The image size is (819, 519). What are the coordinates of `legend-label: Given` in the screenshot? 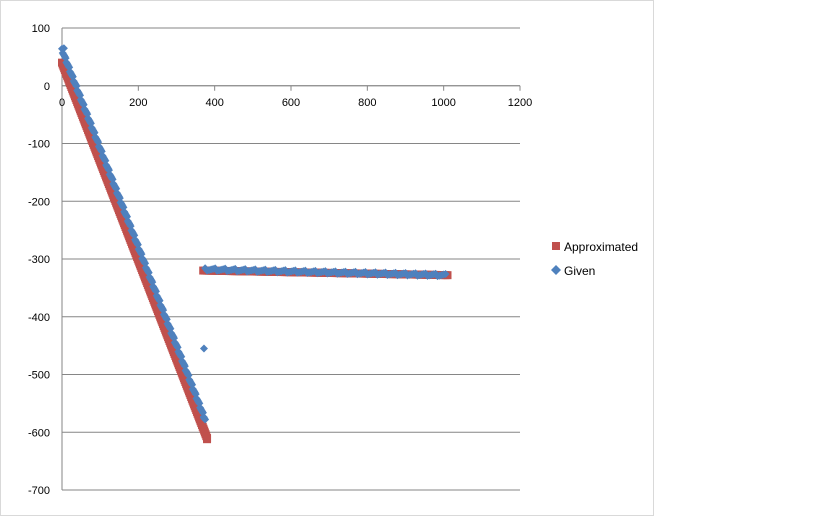 It's located at (579, 271).